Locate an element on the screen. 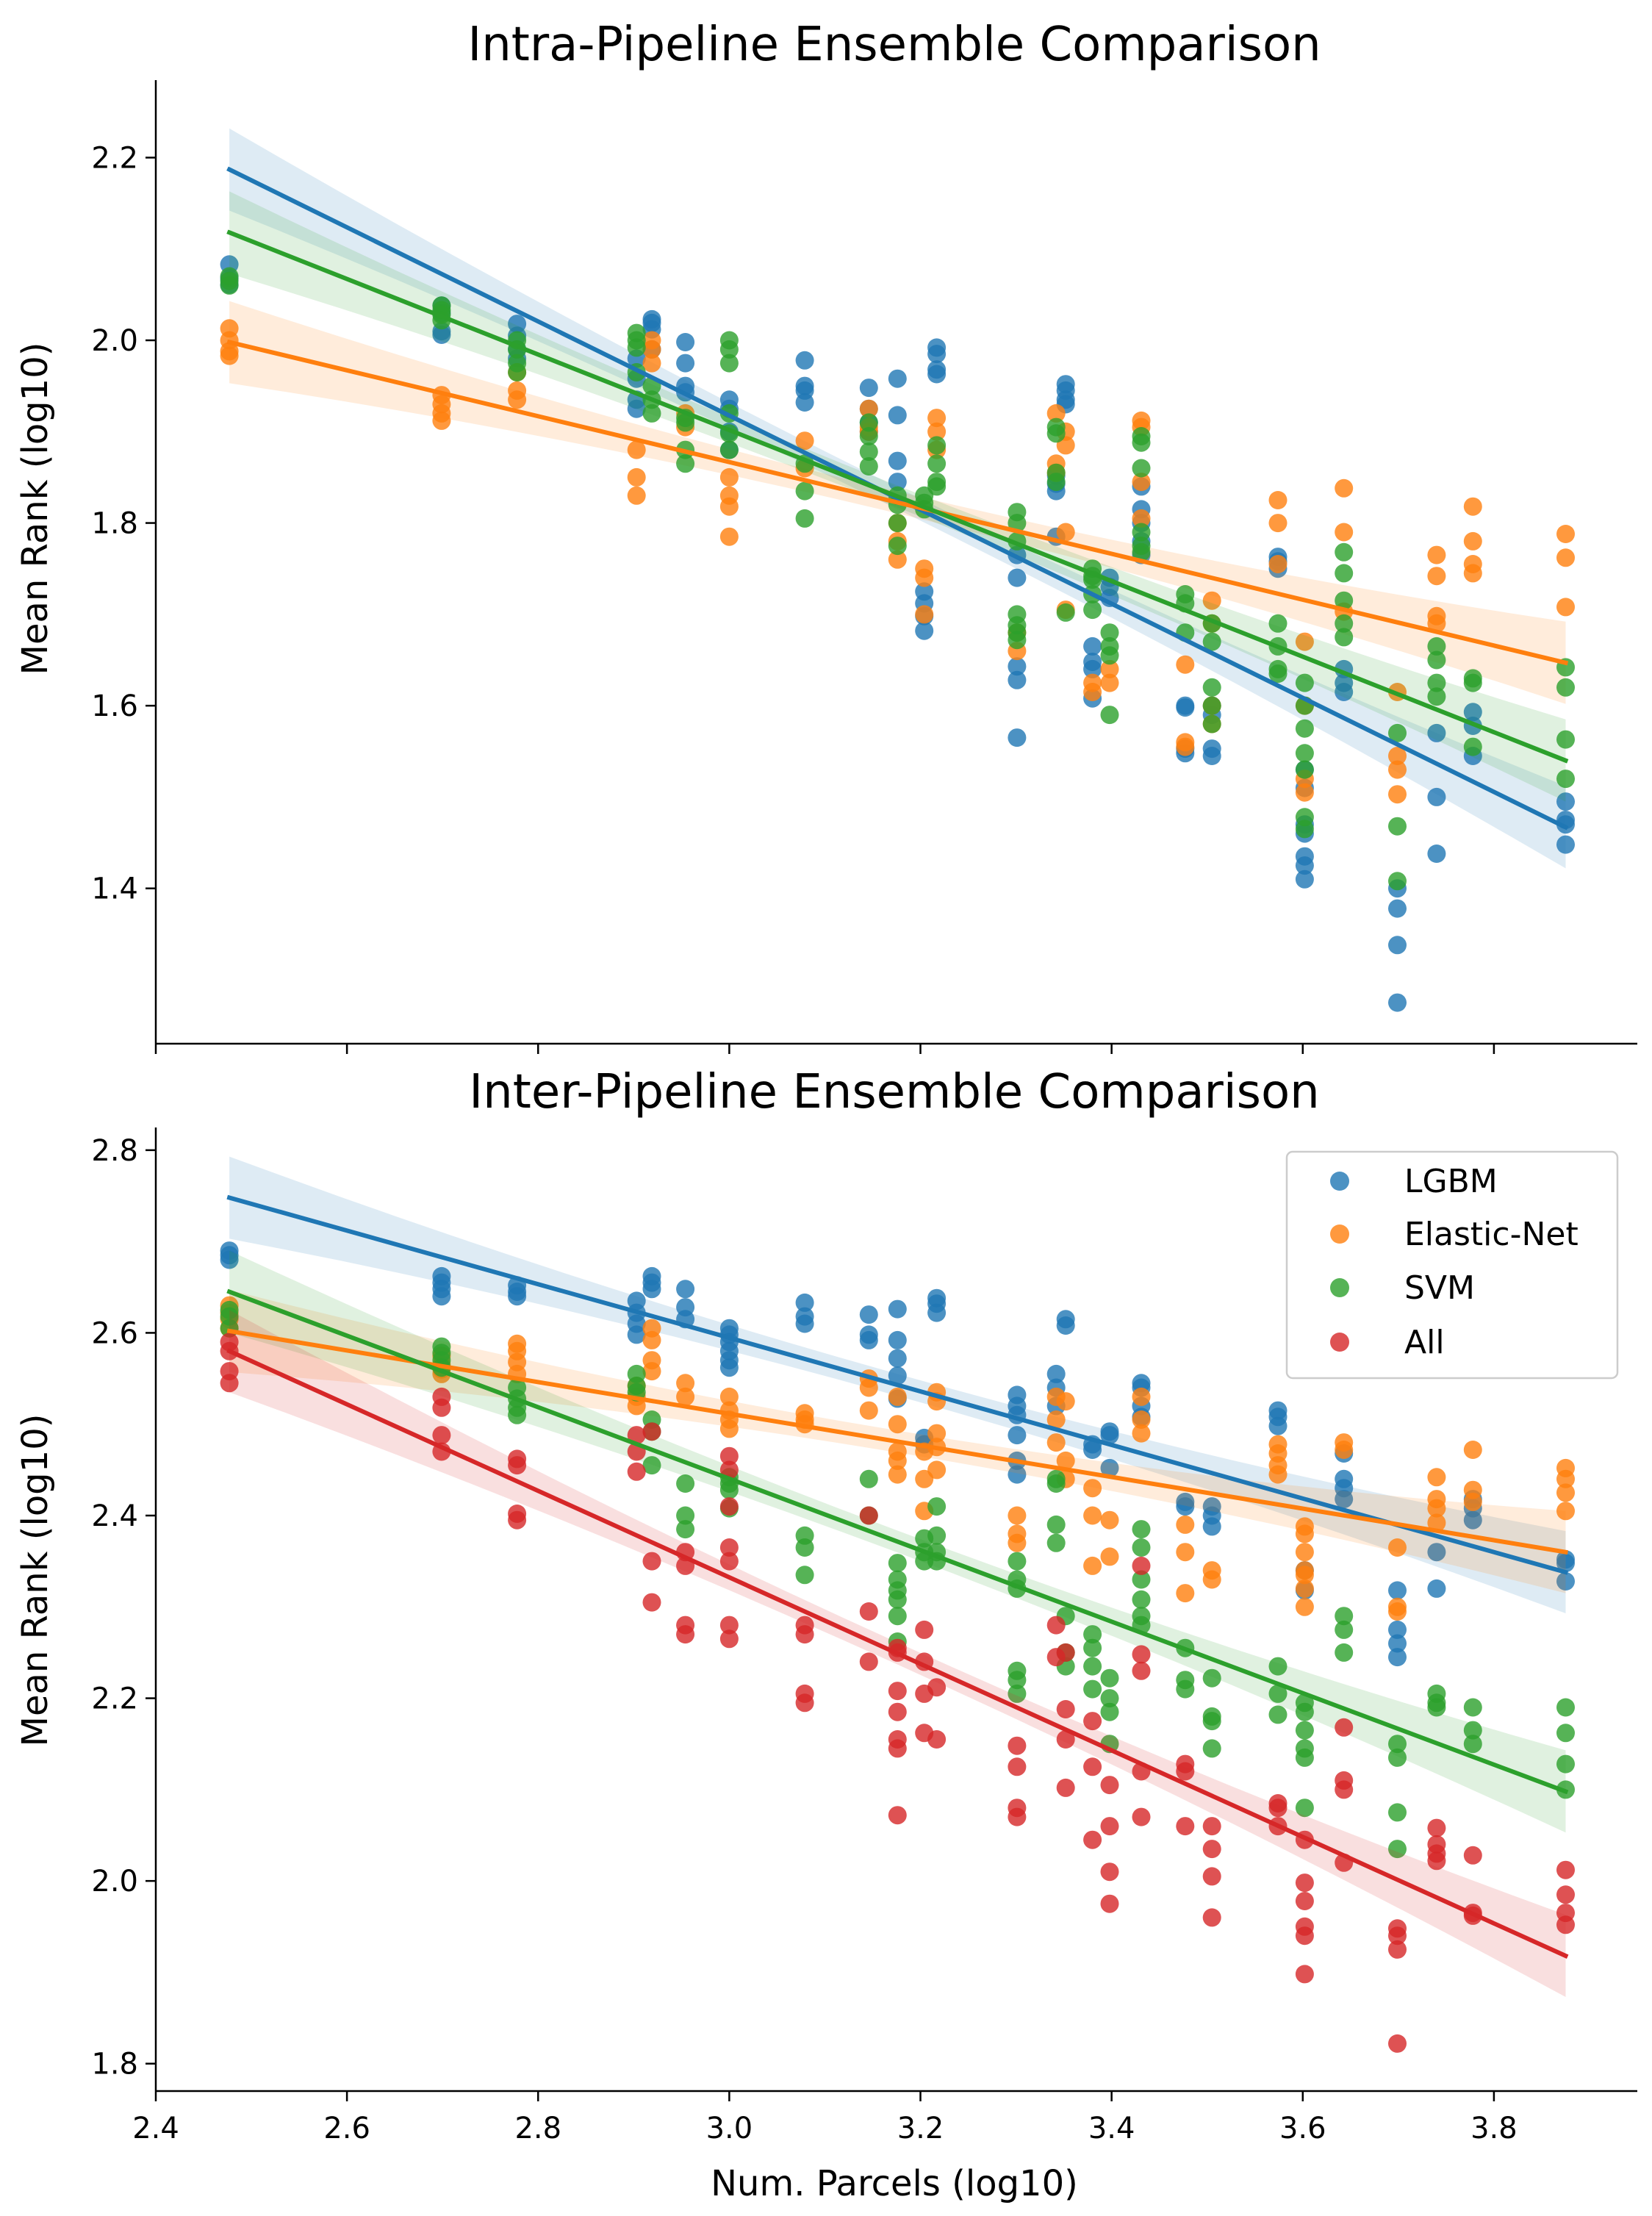 The image size is (1652, 2216). y-tick-label: 2.4 is located at coordinates (115, 1516).